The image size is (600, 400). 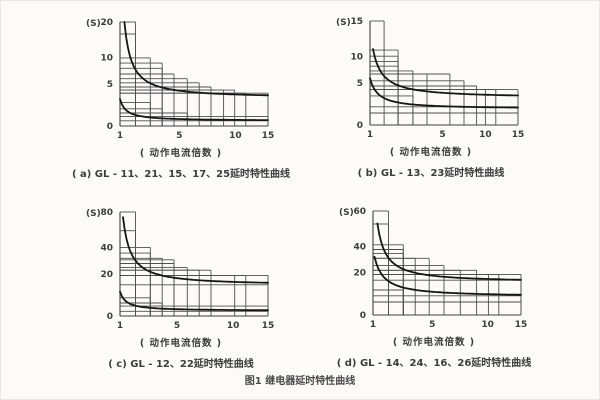 I want to click on x-axis-label-a: ( 动作电流倍数 ), so click(x=181, y=153).